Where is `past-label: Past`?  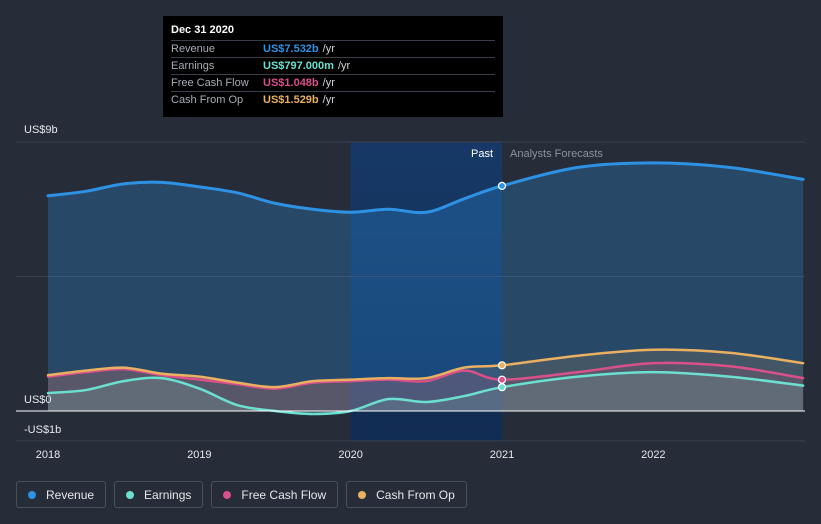
past-label: Past is located at coordinates (482, 154).